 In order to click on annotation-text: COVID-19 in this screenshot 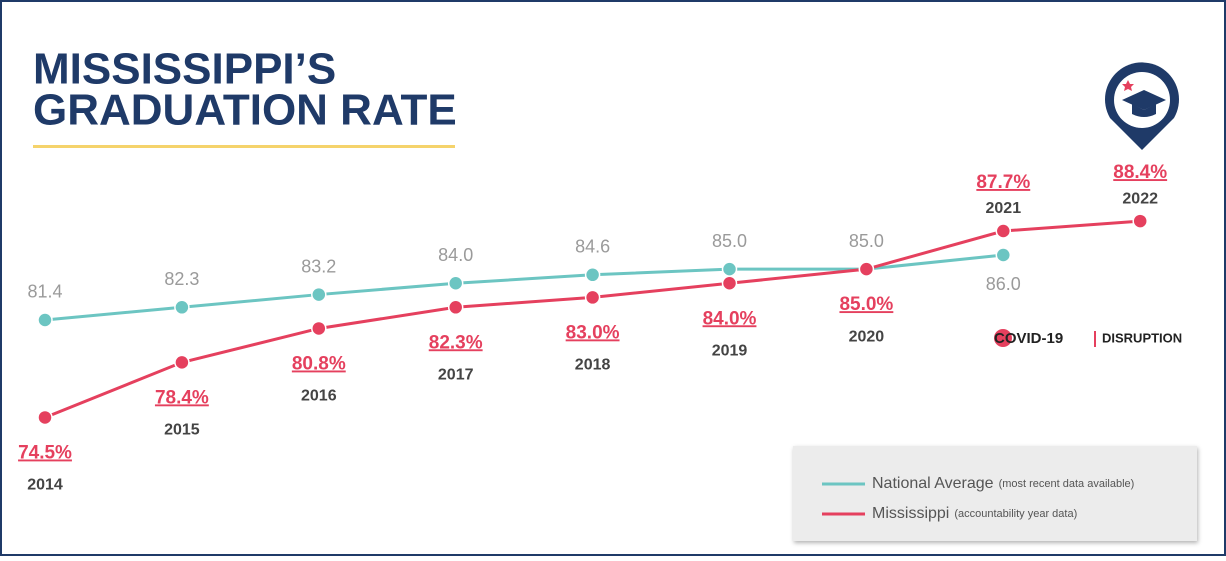, I will do `click(1028, 338)`.